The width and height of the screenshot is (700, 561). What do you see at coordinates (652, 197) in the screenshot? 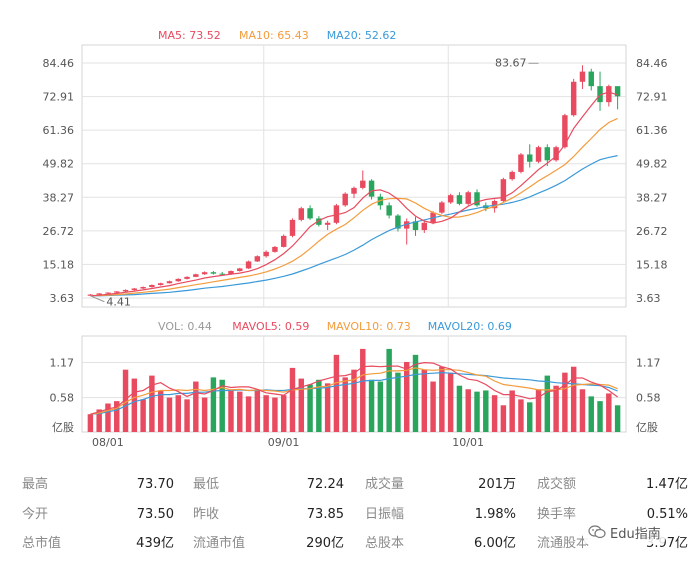
I see `y-tick-label-right: 38.27` at bounding box center [652, 197].